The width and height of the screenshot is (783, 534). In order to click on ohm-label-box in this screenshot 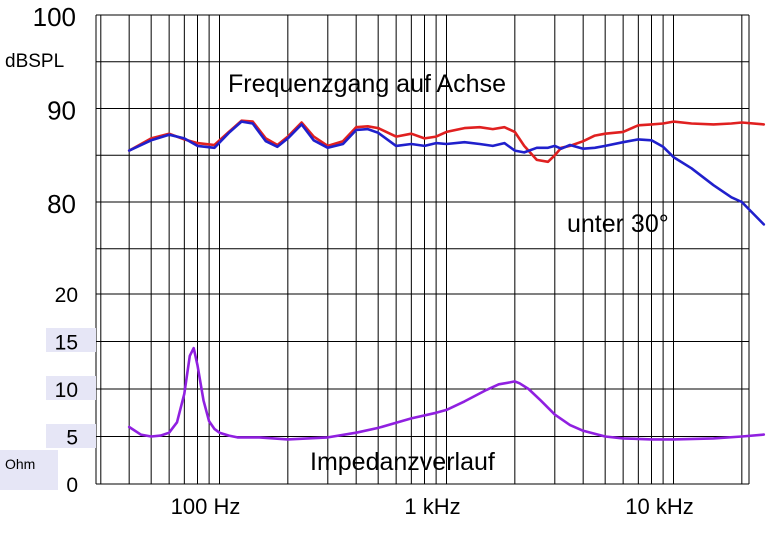, I will do `click(29, 470)`.